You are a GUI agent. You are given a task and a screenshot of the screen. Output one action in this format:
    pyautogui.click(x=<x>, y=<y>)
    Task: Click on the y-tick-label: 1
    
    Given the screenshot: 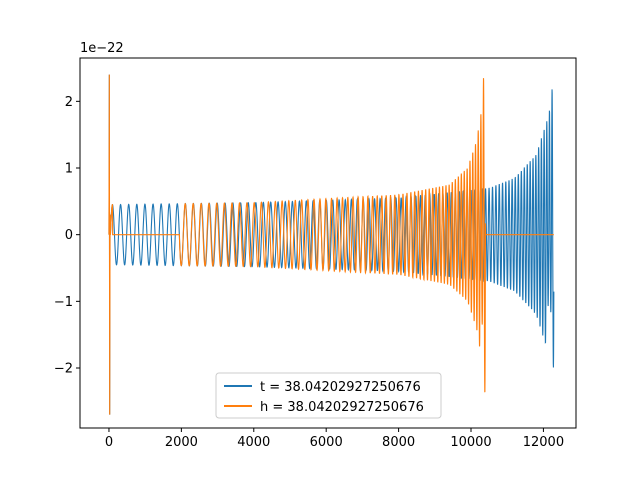 What is the action you would take?
    pyautogui.click(x=69, y=169)
    